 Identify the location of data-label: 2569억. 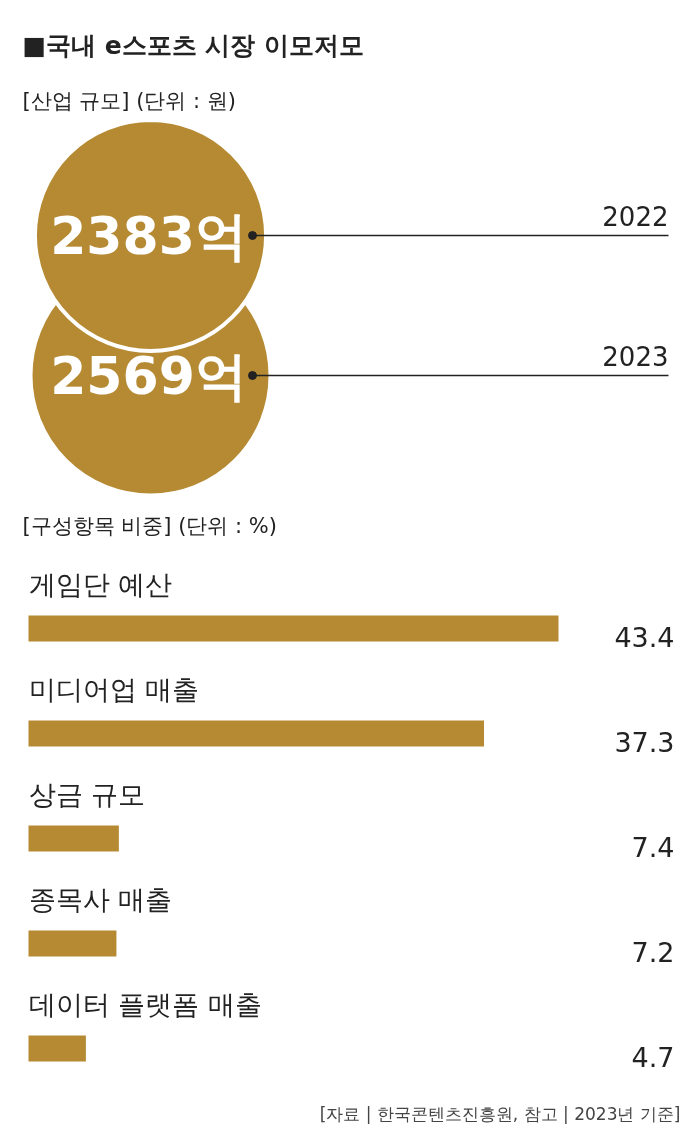
(148, 375).